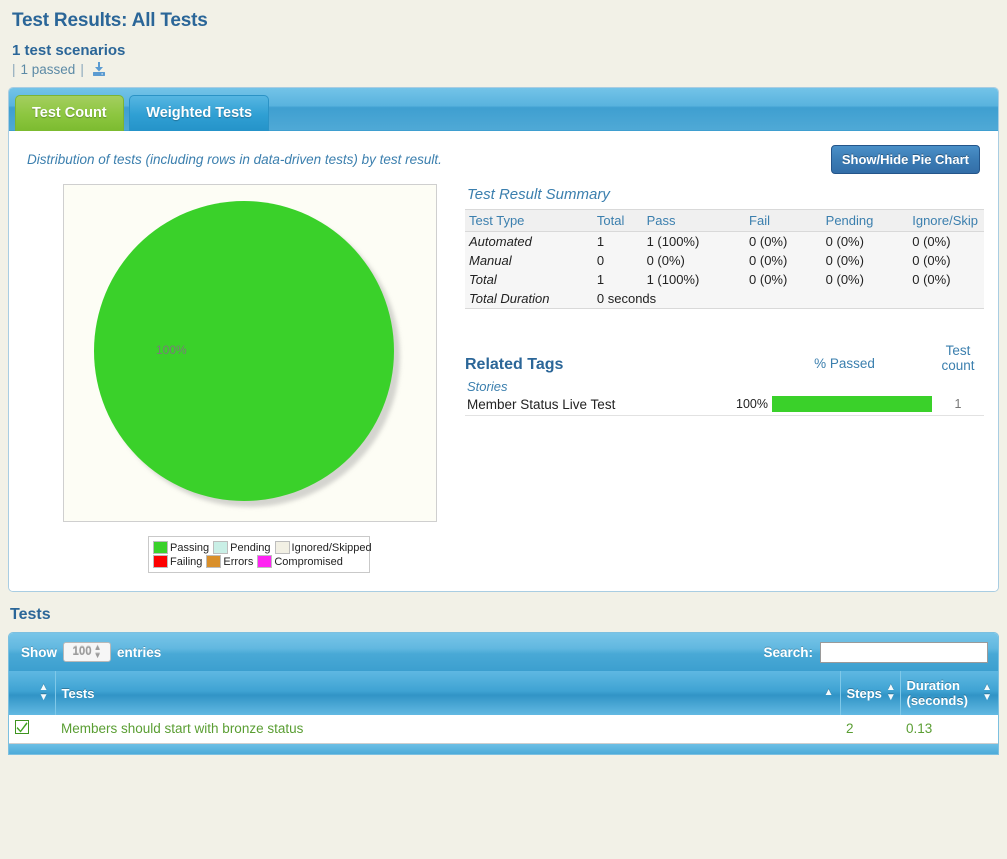 This screenshot has width=1007, height=859. What do you see at coordinates (694, 260) in the screenshot?
I see `summary-row-manual-pass: 0 (0%)` at bounding box center [694, 260].